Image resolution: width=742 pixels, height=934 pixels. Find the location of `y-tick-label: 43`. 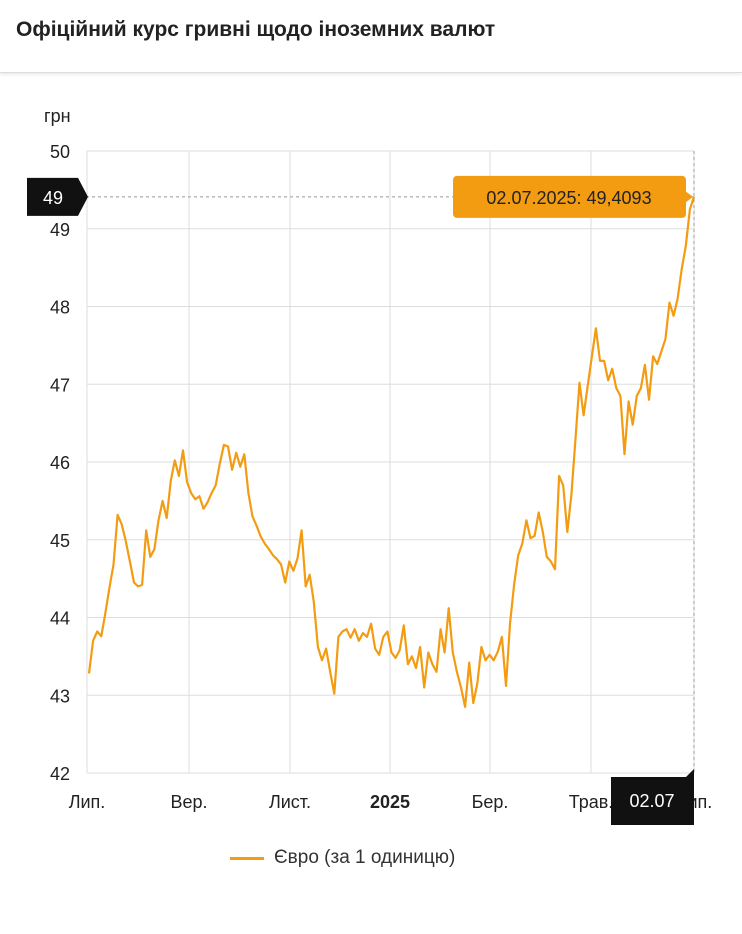

y-tick-label: 43 is located at coordinates (60, 696).